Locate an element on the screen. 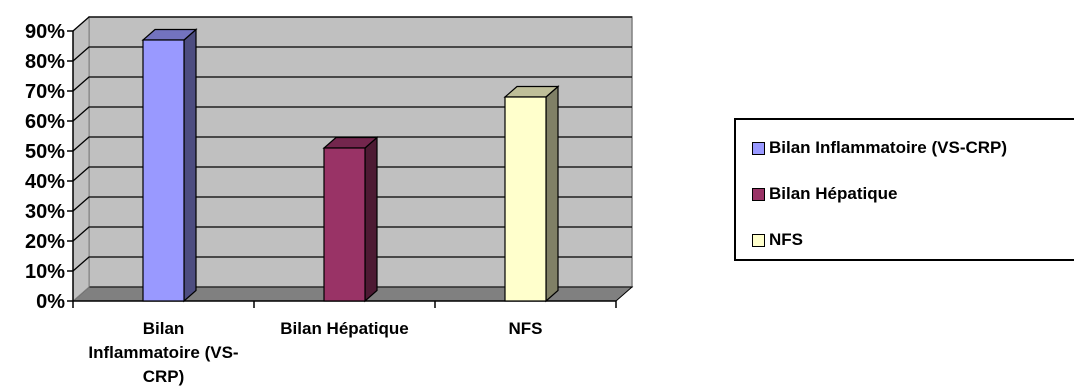 The height and width of the screenshot is (392, 1074). legend-item-nfs: NFS is located at coordinates (777, 240).